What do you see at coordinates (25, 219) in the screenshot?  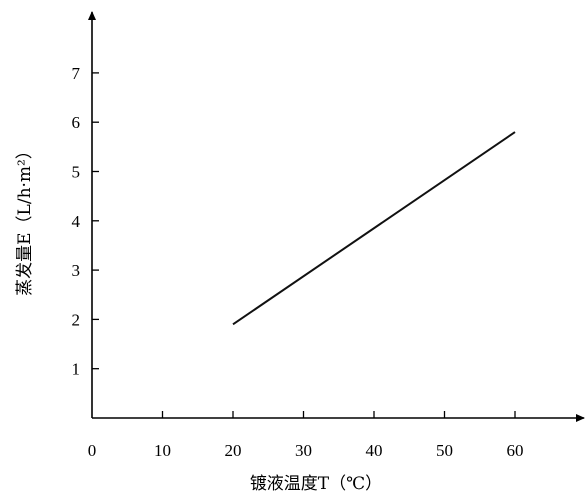 I see `y-axis-title: 蒸发量E（L/h·m²）` at bounding box center [25, 219].